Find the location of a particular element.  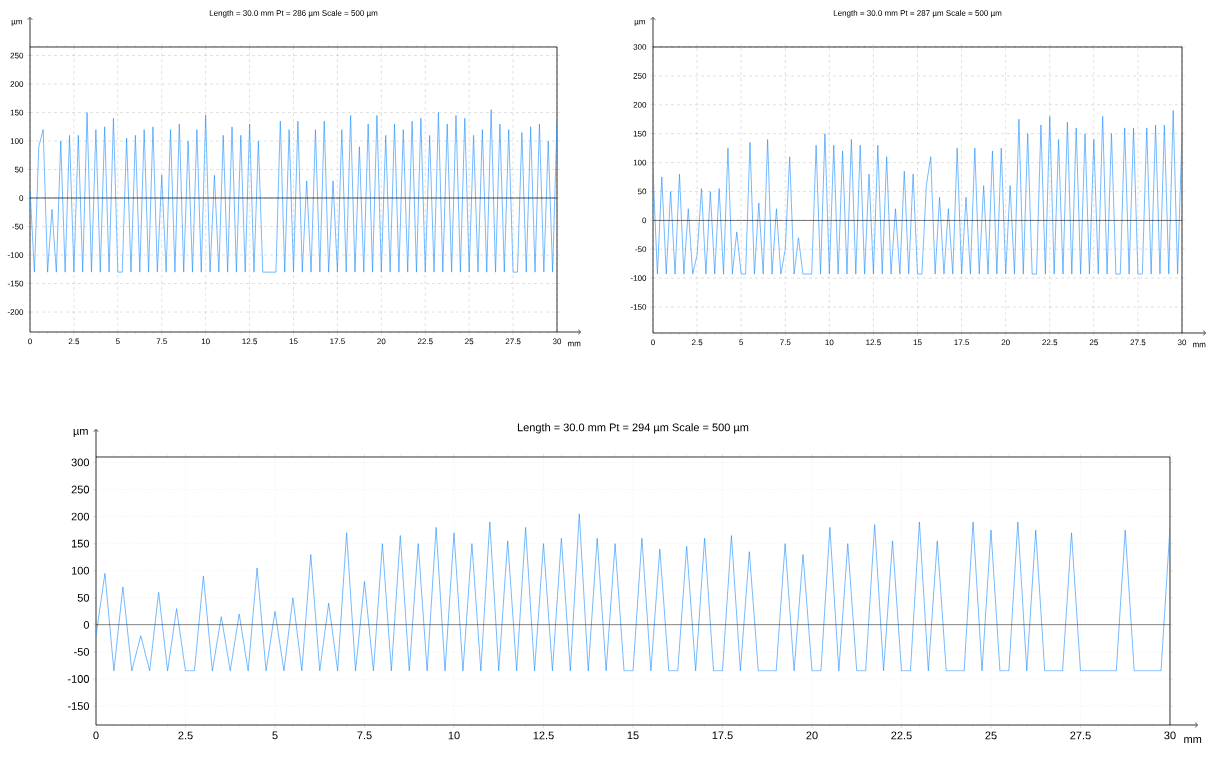

chart-title: Length = 30.0 mm Pt = 287 µm Scale = 500 µm is located at coordinates (917, 14).